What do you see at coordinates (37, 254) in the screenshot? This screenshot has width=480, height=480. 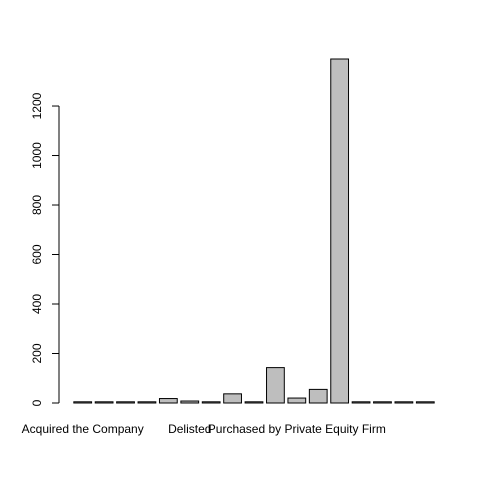 I see `y-tick-label: 600` at bounding box center [37, 254].